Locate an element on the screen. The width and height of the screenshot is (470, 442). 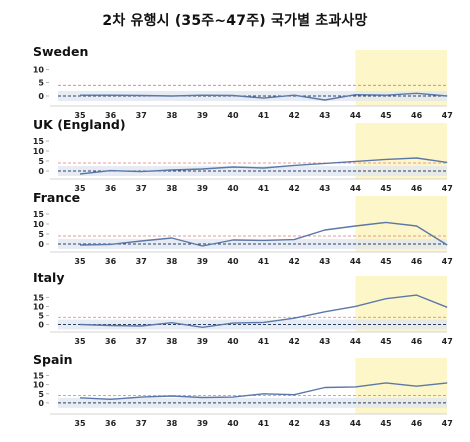
panel-title: Italy is located at coordinates (49, 277).